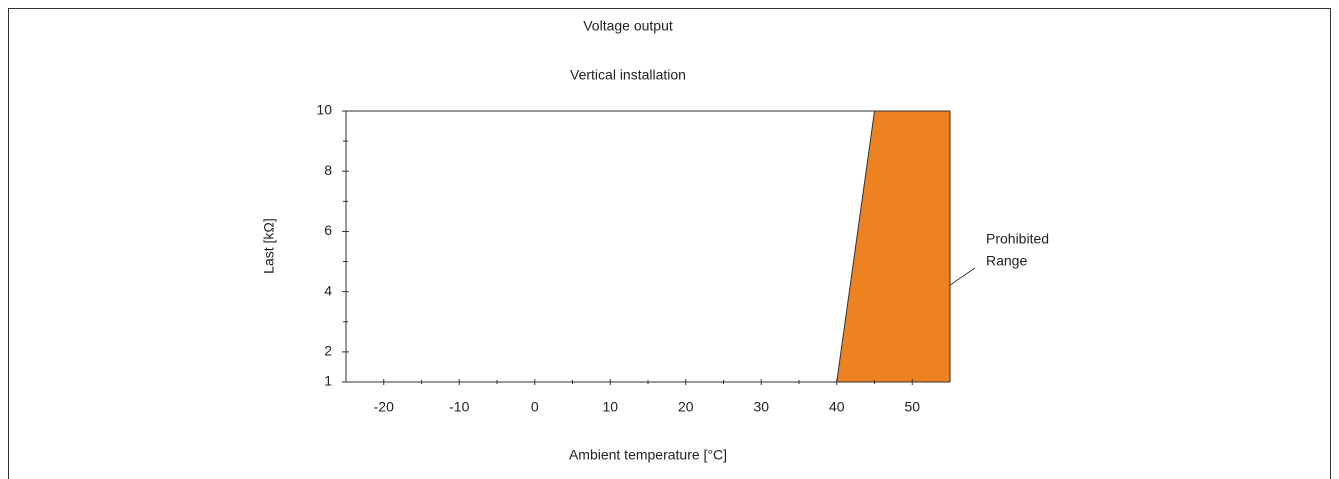  Describe the element at coordinates (648, 455) in the screenshot. I see `x-axis-label: Ambient temperature [°C]` at that location.